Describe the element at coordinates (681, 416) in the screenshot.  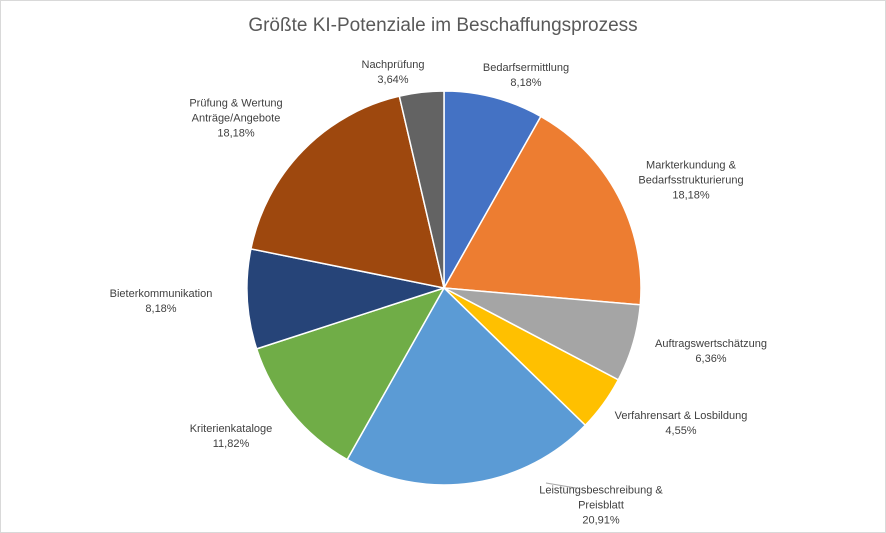
I see `category-label: Verfahrensart & Losbildung` at that location.